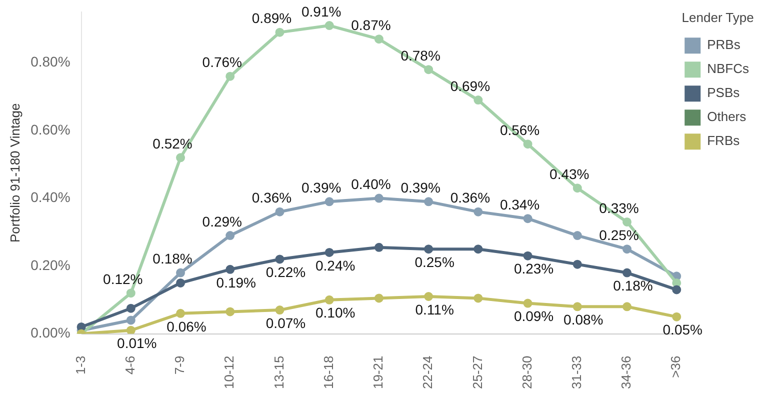  Describe the element at coordinates (50, 62) in the screenshot. I see `y-tick-label: 0.80%` at that location.